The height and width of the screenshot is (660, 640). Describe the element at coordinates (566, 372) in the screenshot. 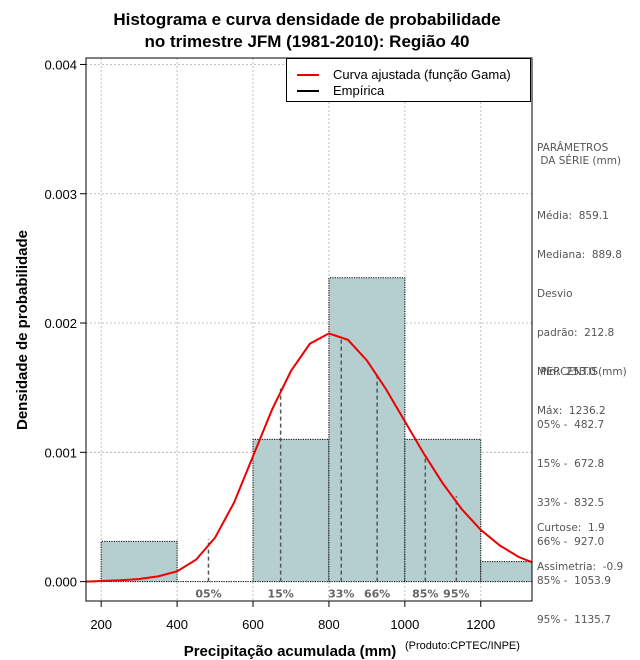

I see `param-min: Mín: 253.0` at that location.